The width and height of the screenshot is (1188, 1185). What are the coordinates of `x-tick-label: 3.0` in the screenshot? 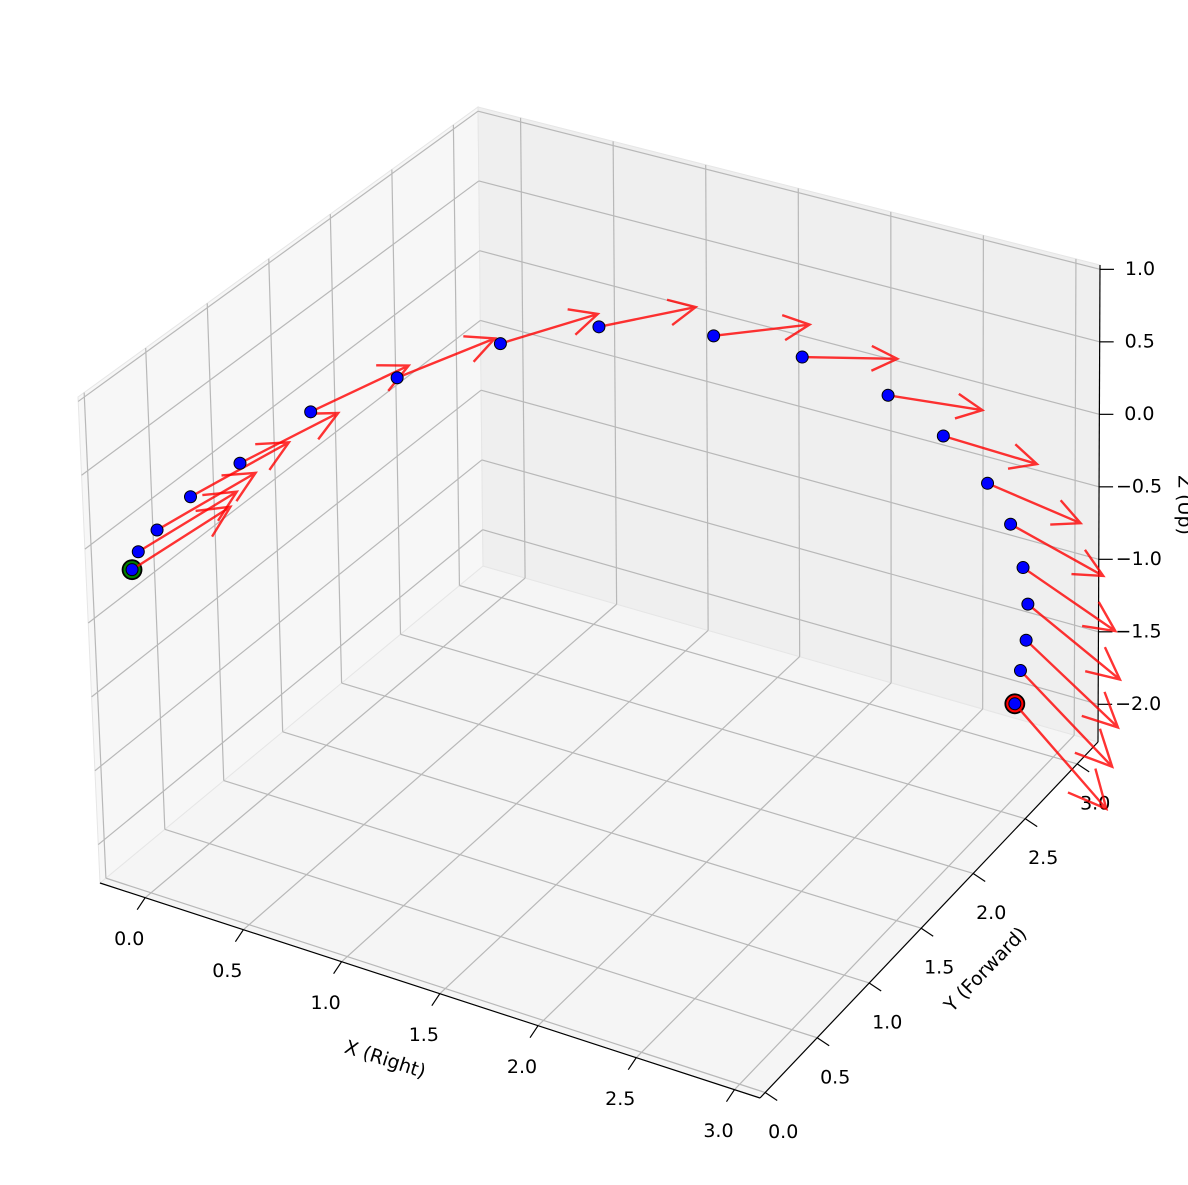 It's located at (718, 1131).